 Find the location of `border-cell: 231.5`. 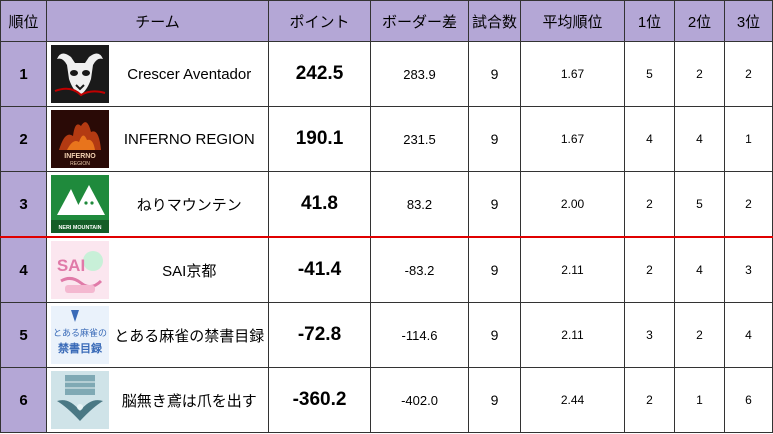

border-cell: 231.5 is located at coordinates (419, 139).